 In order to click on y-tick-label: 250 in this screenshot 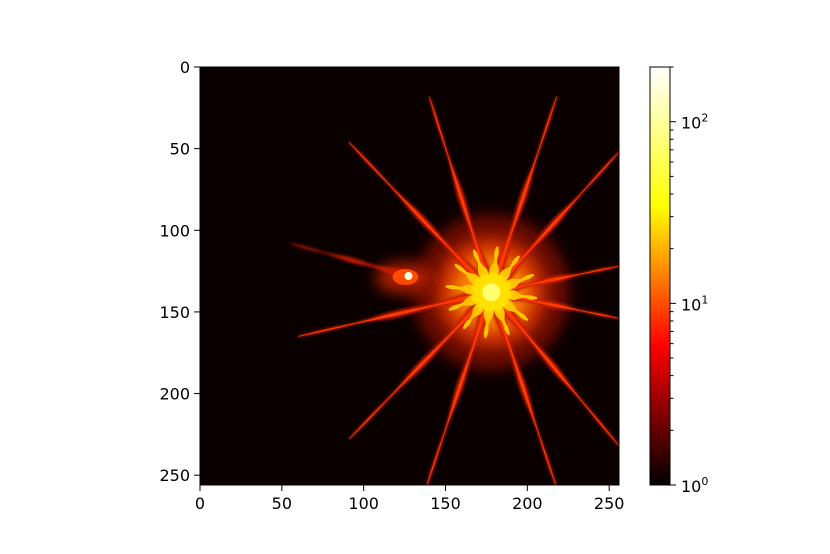, I will do `click(174, 475)`.